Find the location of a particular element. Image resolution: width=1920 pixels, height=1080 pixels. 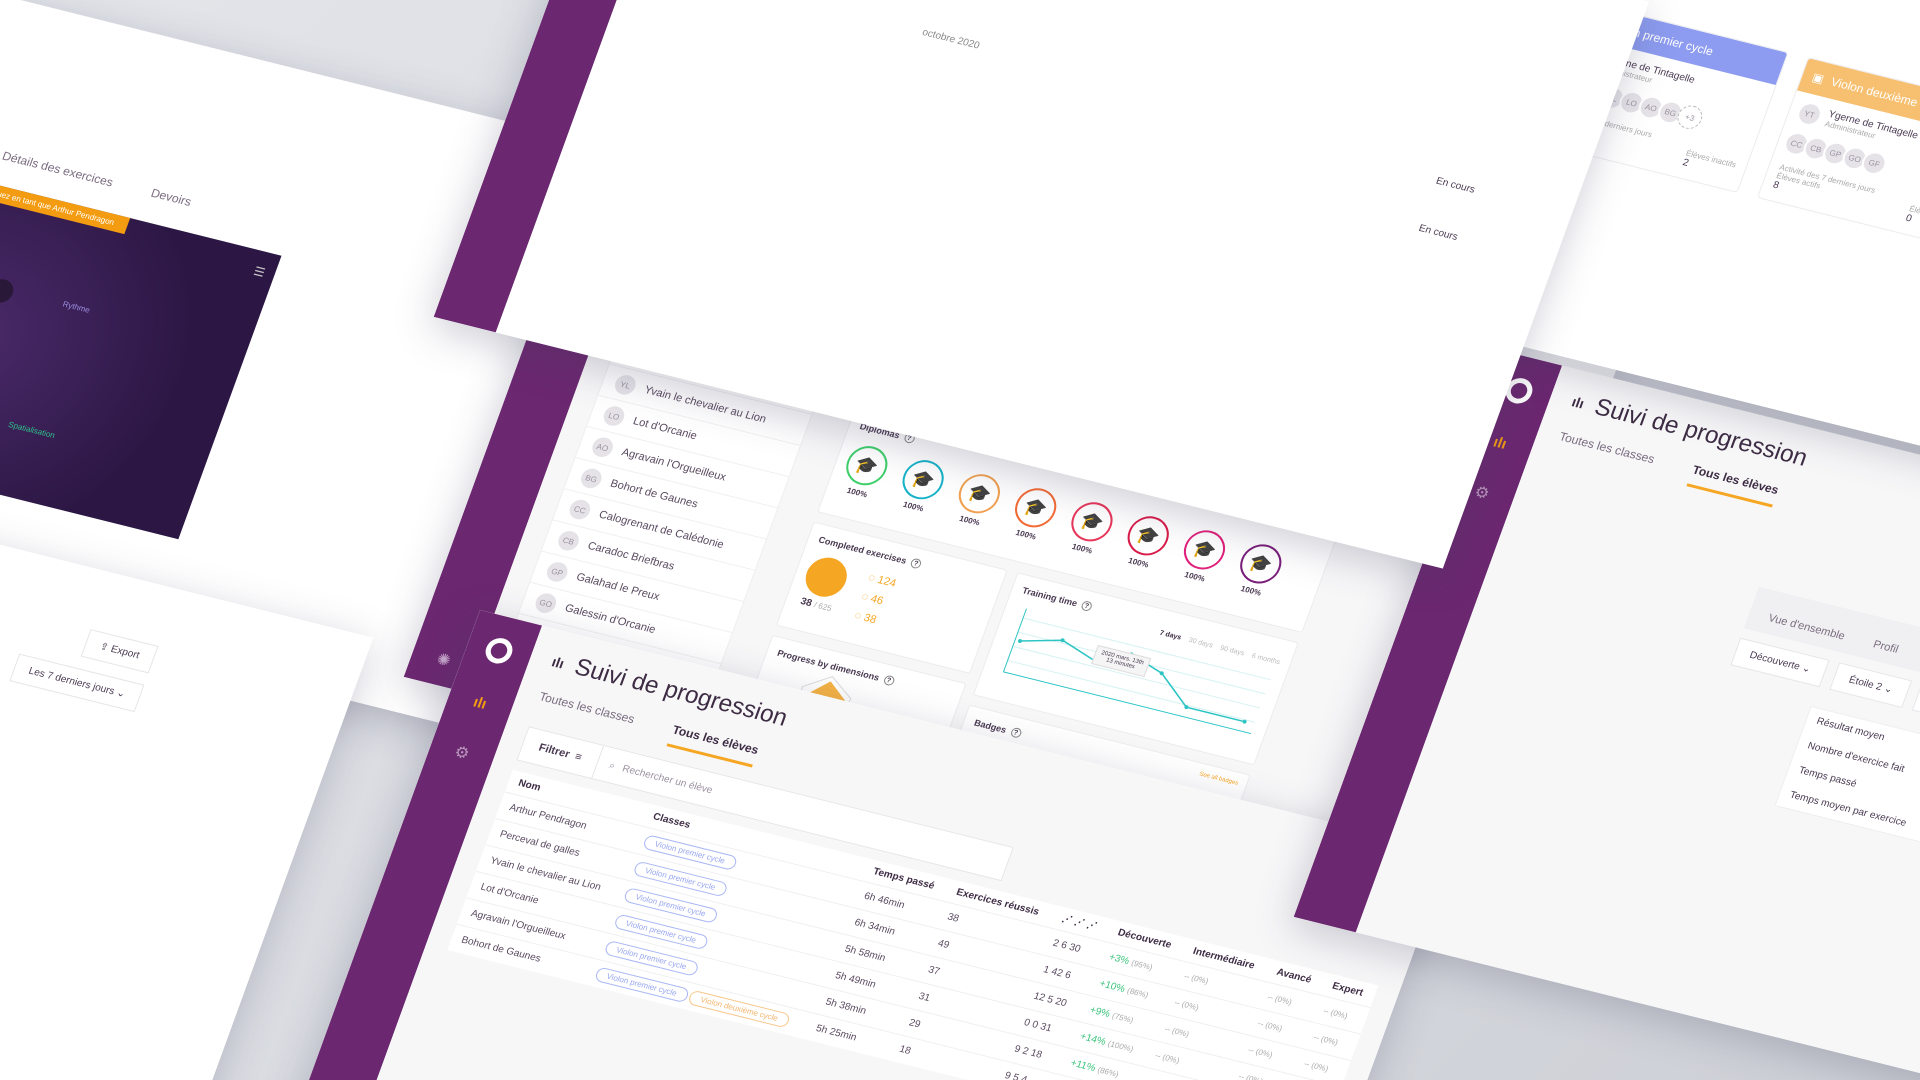

medal-icon is located at coordinates (826, 577).